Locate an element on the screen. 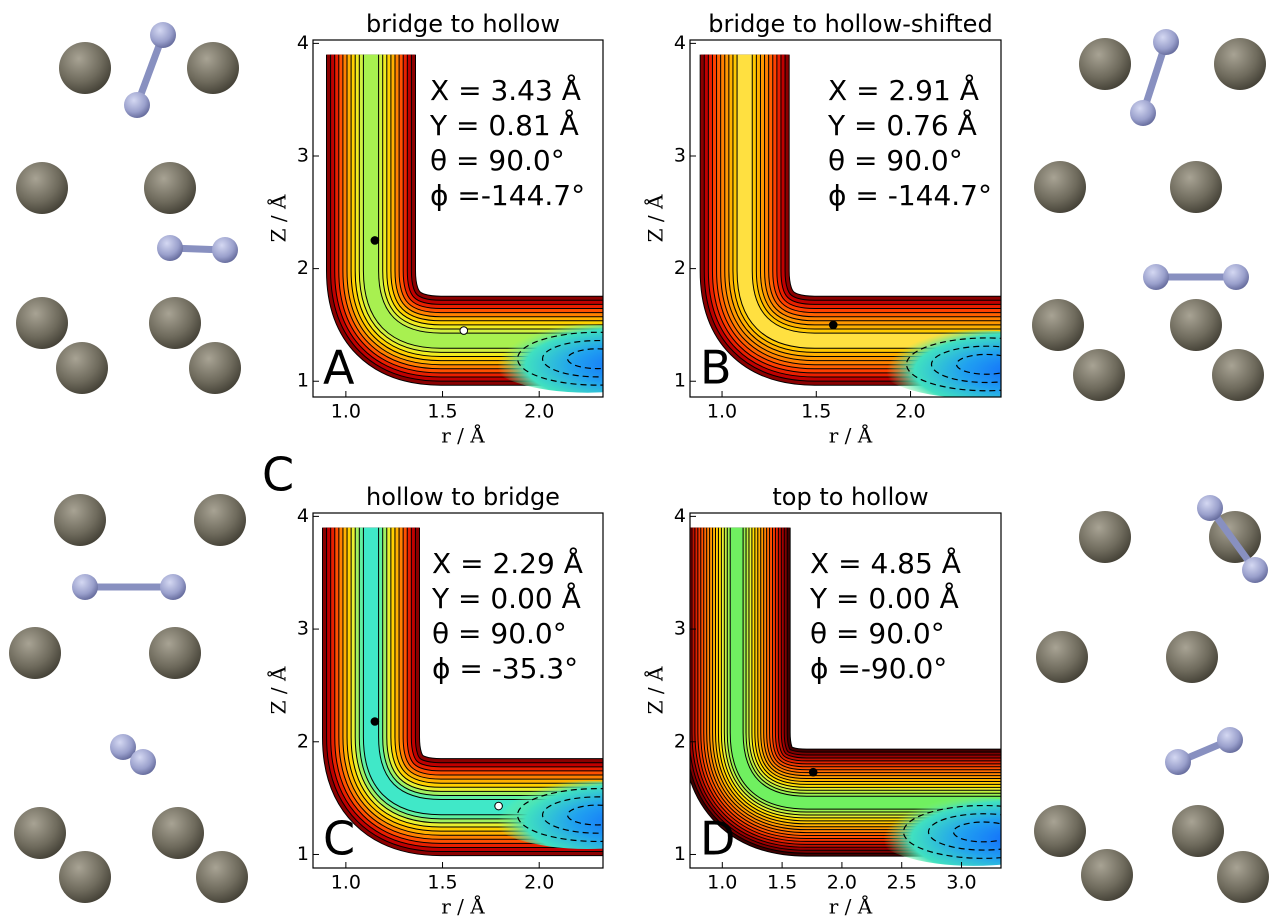 The height and width of the screenshot is (920, 1269). annotation: X = 2.29 Å is located at coordinates (507, 563).